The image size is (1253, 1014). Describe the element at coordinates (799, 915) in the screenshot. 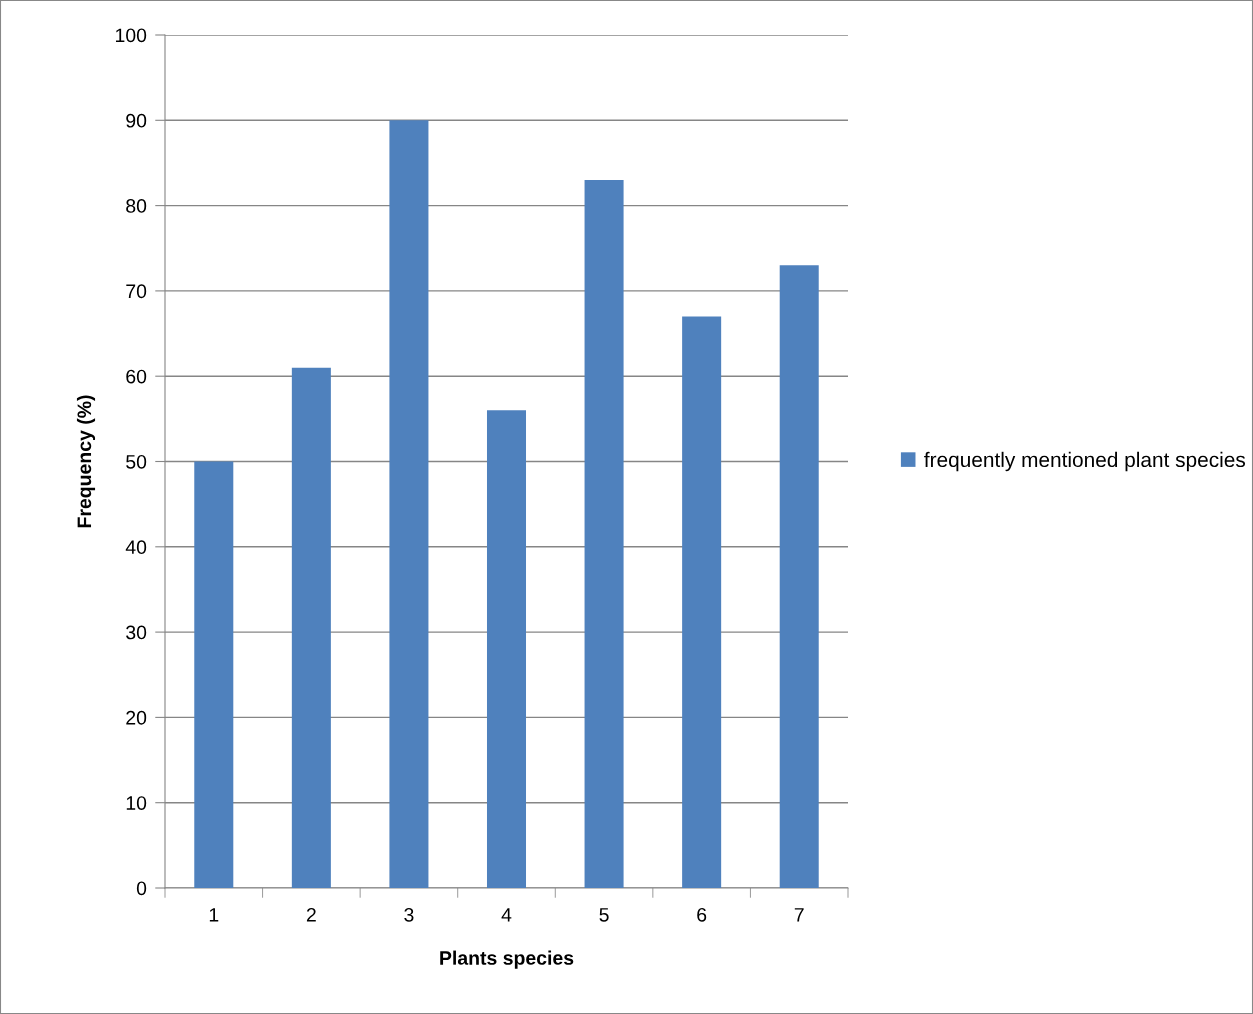

I see `x-tick-label: 7` at that location.